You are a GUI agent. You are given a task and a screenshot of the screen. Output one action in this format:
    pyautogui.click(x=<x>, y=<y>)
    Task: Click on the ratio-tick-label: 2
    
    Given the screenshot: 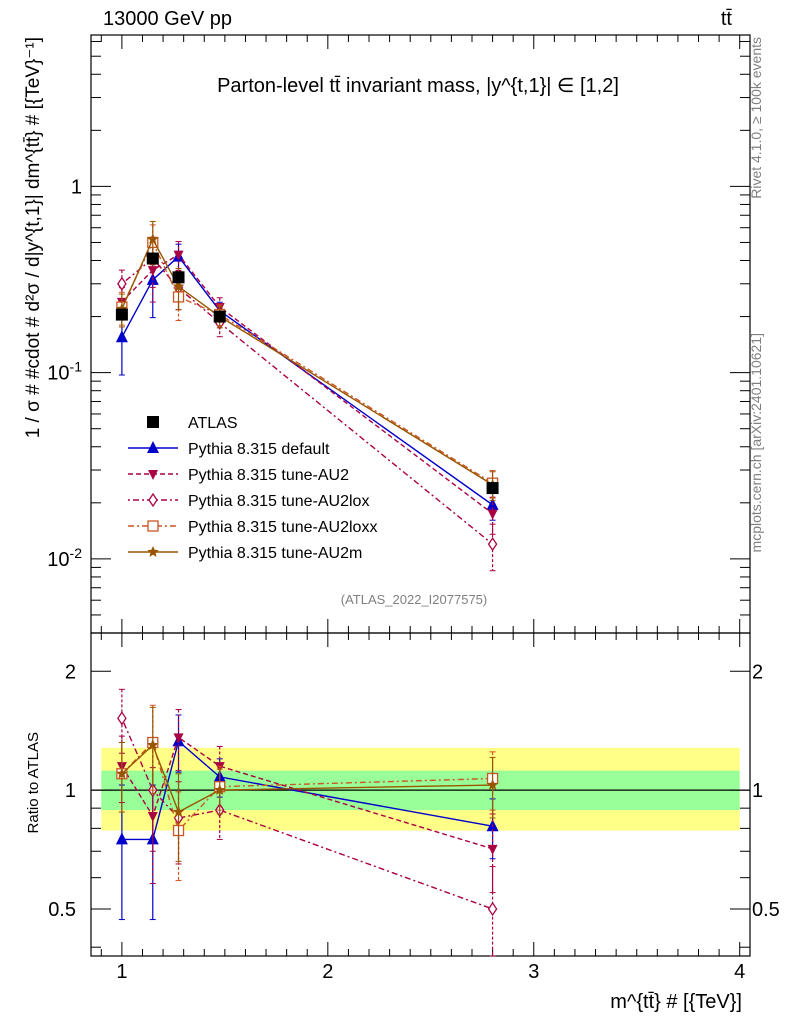 What is the action you would take?
    pyautogui.click(x=70, y=672)
    